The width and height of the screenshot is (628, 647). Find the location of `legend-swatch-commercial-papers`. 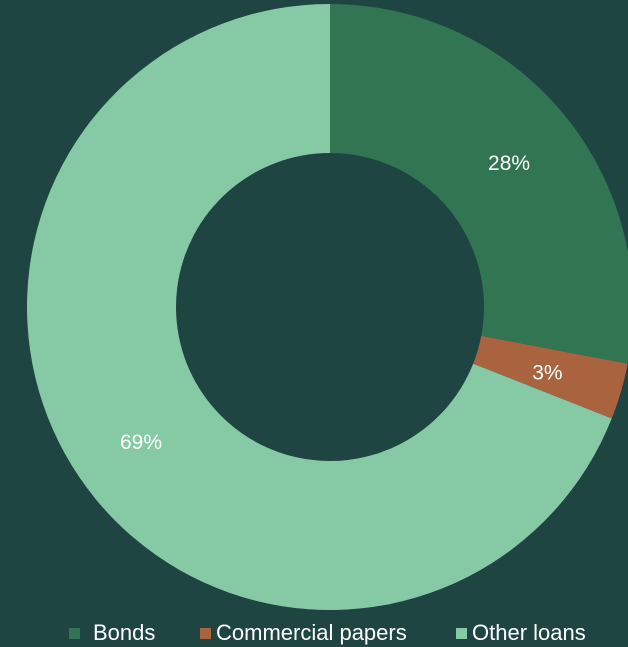

legend-swatch-commercial-papers is located at coordinates (205, 633).